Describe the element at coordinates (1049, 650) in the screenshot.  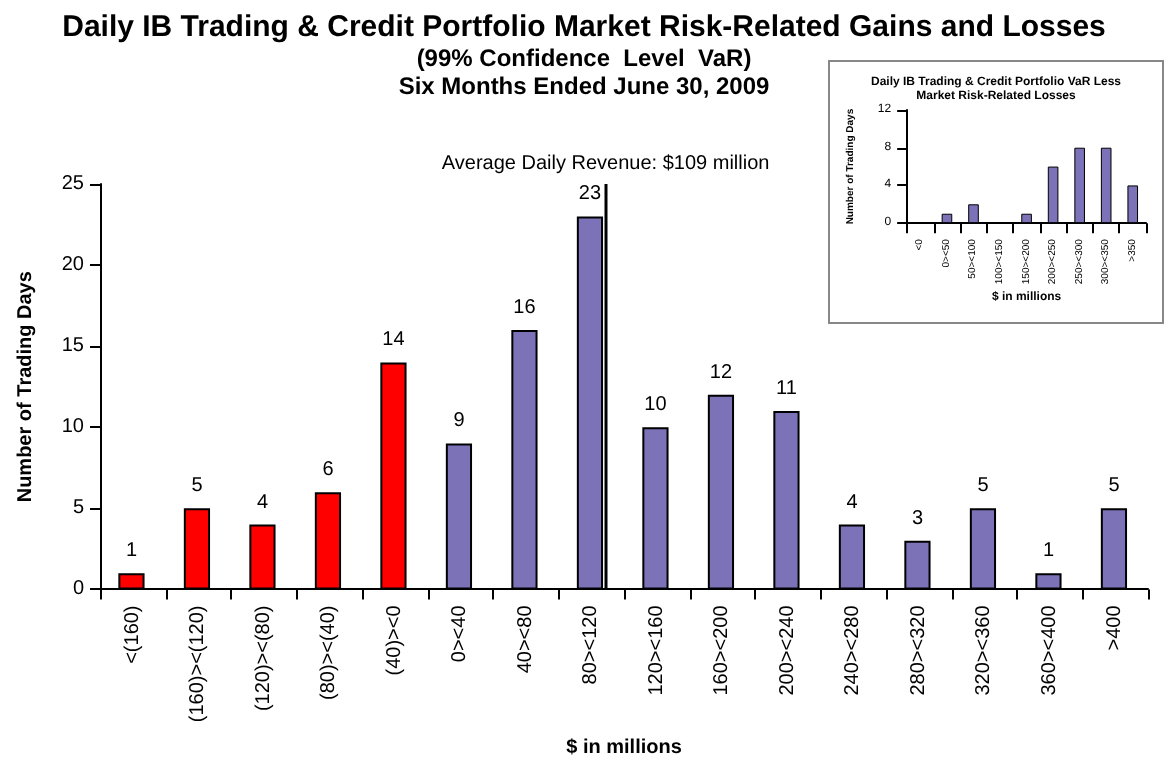
I see `x-tick-label: 360><400` at that location.